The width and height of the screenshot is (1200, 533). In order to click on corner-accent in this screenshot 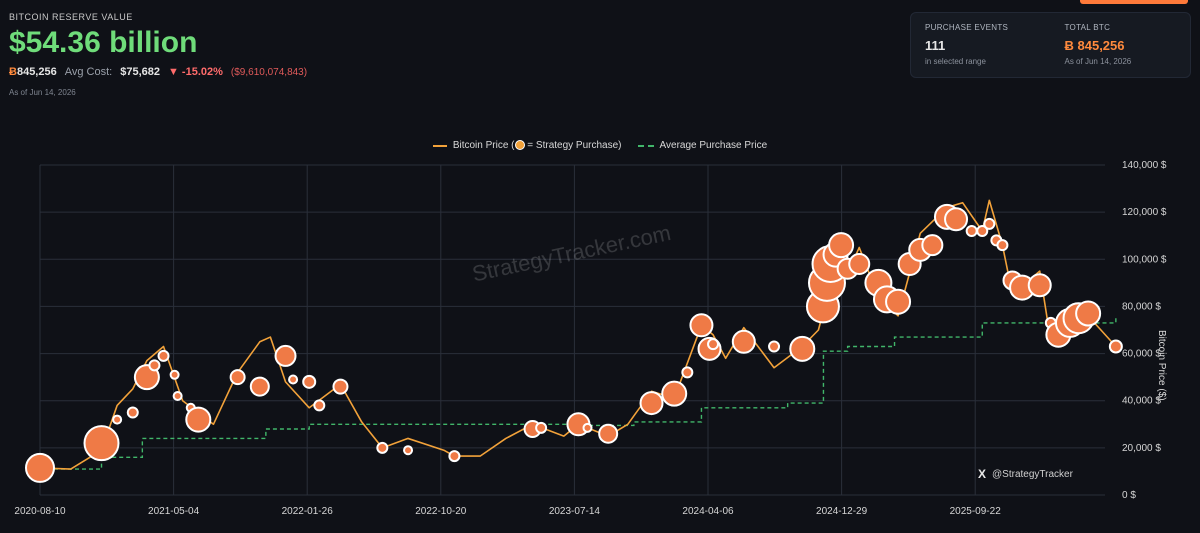, I will do `click(1134, 2)`.